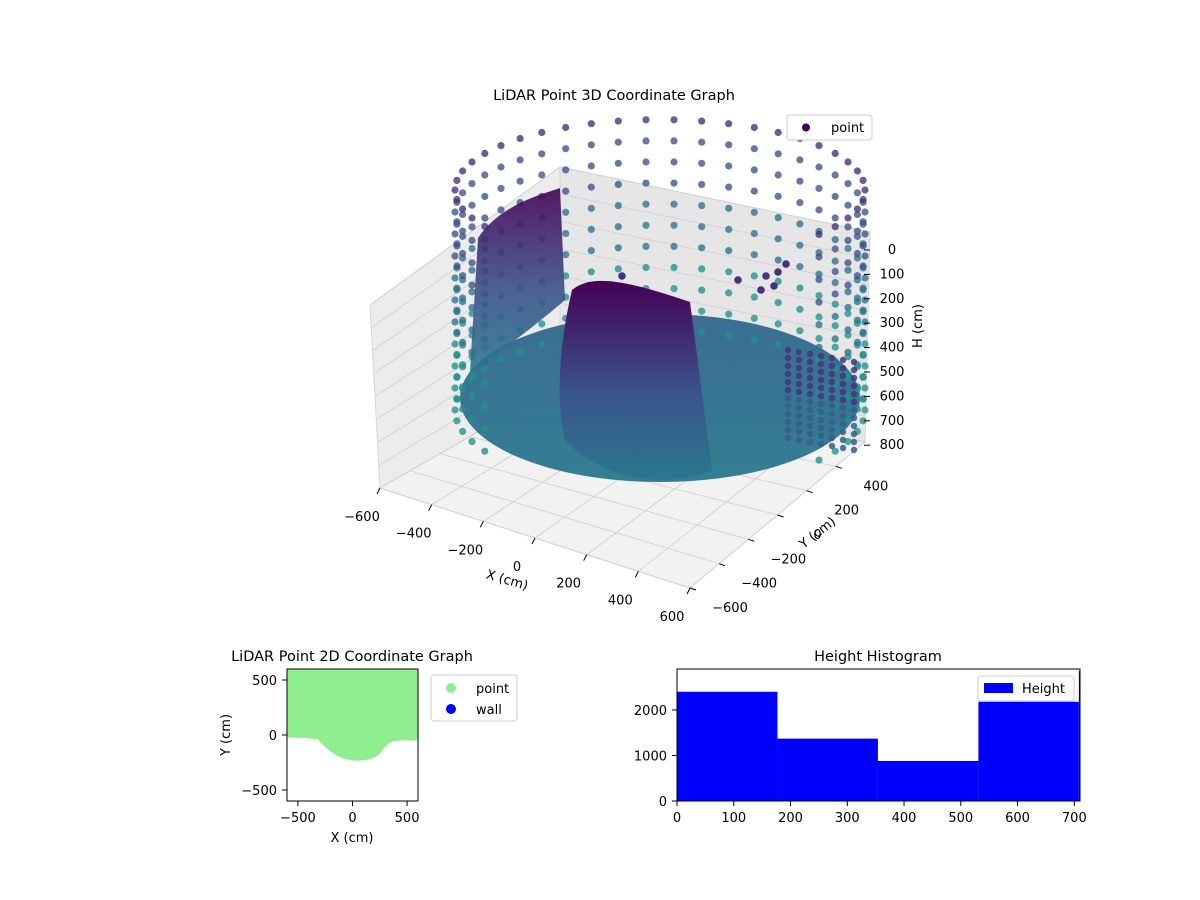  What do you see at coordinates (892, 421) in the screenshot?
I see `z-tick-label-3d: 700` at bounding box center [892, 421].